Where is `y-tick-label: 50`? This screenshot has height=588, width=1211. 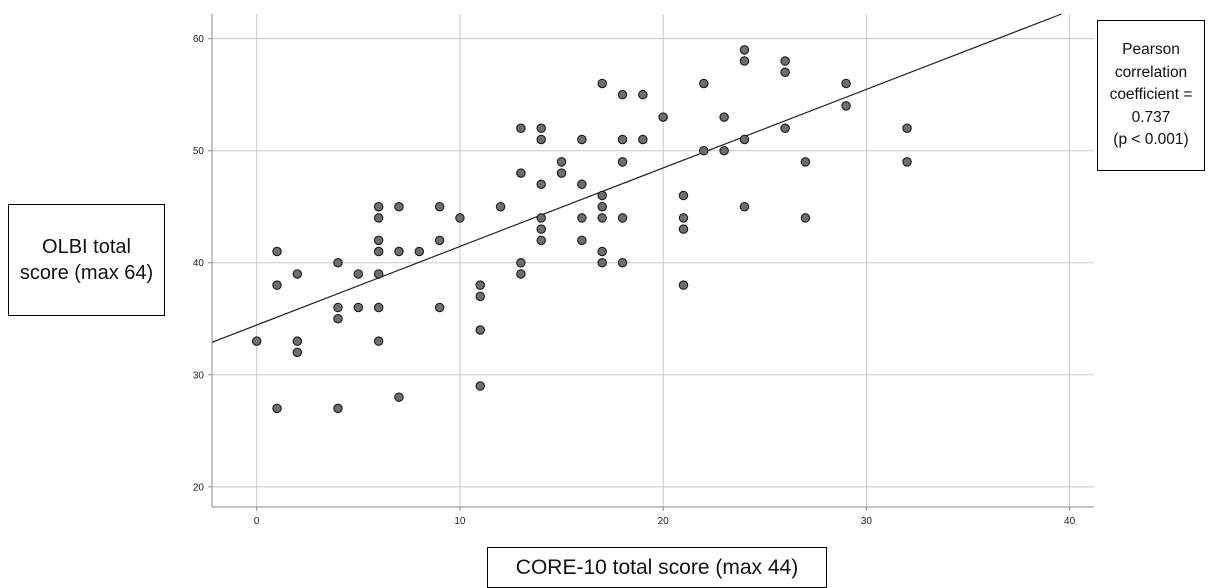
y-tick-label: 50 is located at coordinates (199, 151).